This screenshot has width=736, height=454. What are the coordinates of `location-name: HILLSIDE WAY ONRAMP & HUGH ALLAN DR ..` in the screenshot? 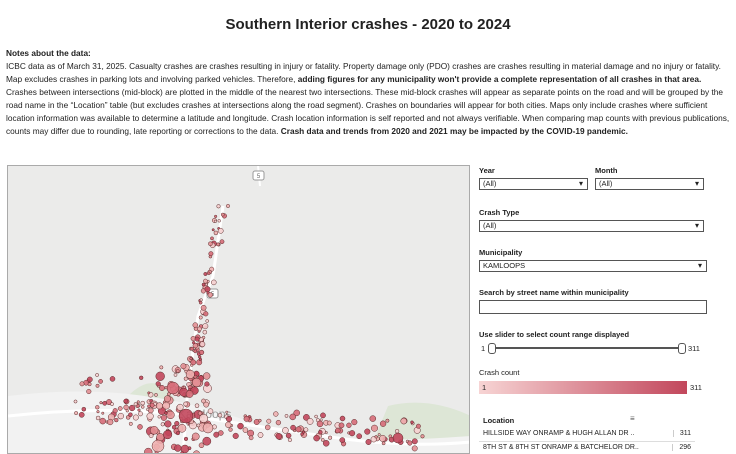 It's located at (559, 433).